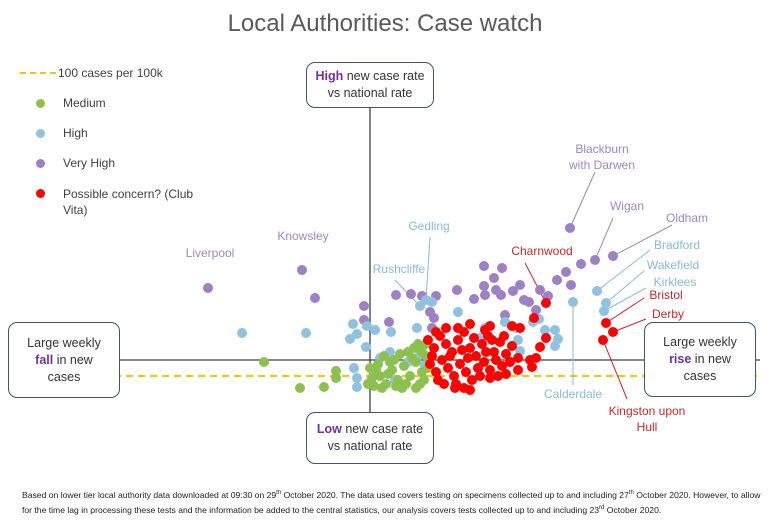 This screenshot has width=770, height=529. Describe the element at coordinates (116, 103) in the screenshot. I see `legend-item-medium: Medium` at that location.